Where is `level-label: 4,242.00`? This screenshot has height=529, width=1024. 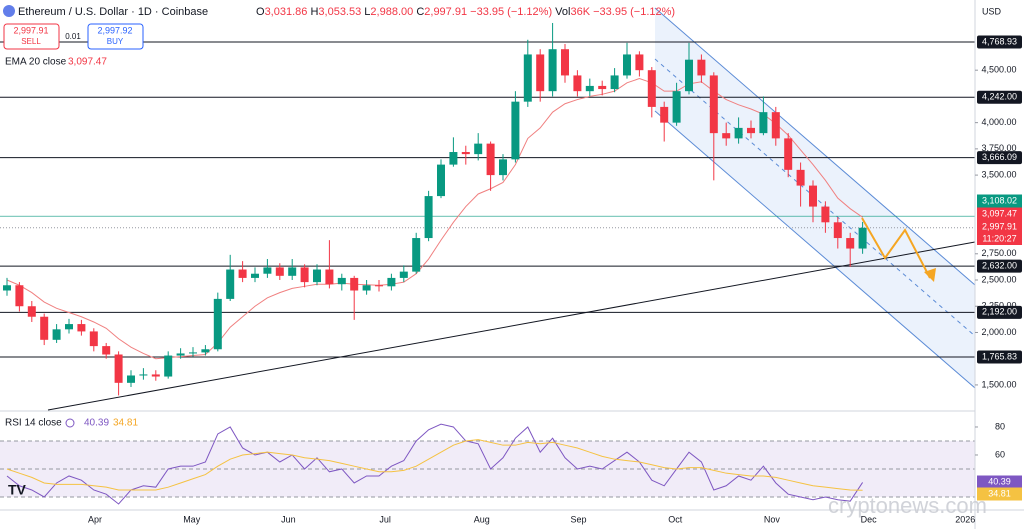 level-label: 4,242.00 is located at coordinates (999, 97).